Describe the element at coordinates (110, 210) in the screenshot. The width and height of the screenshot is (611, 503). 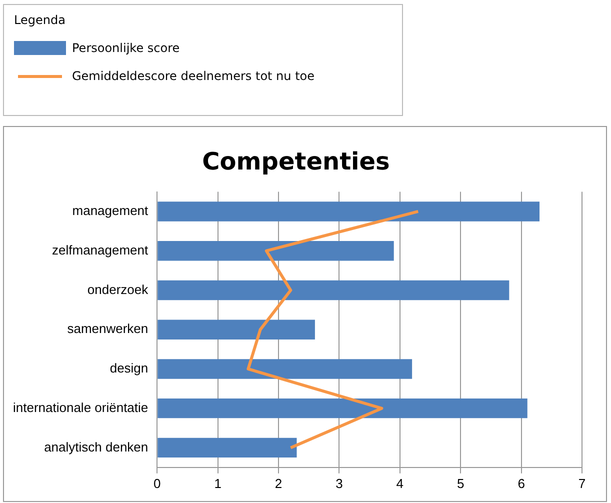
I see `y-tick-label: management` at that location.